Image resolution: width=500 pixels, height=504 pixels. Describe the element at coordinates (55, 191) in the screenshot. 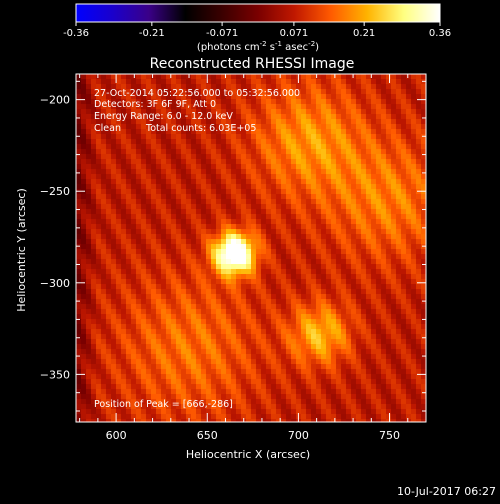

I see `y-tick-label: −250` at that location.